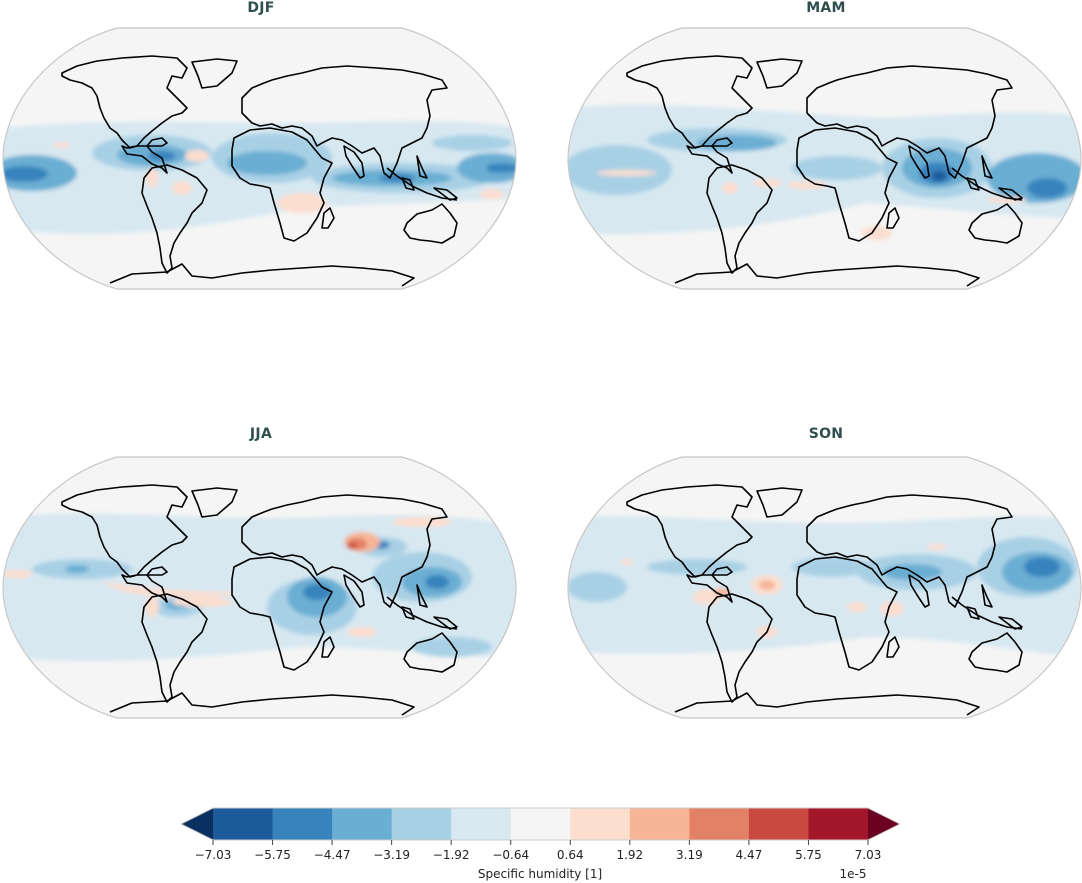 This screenshot has height=883, width=1082. What do you see at coordinates (259, 158) in the screenshot?
I see `map-djf` at bounding box center [259, 158].